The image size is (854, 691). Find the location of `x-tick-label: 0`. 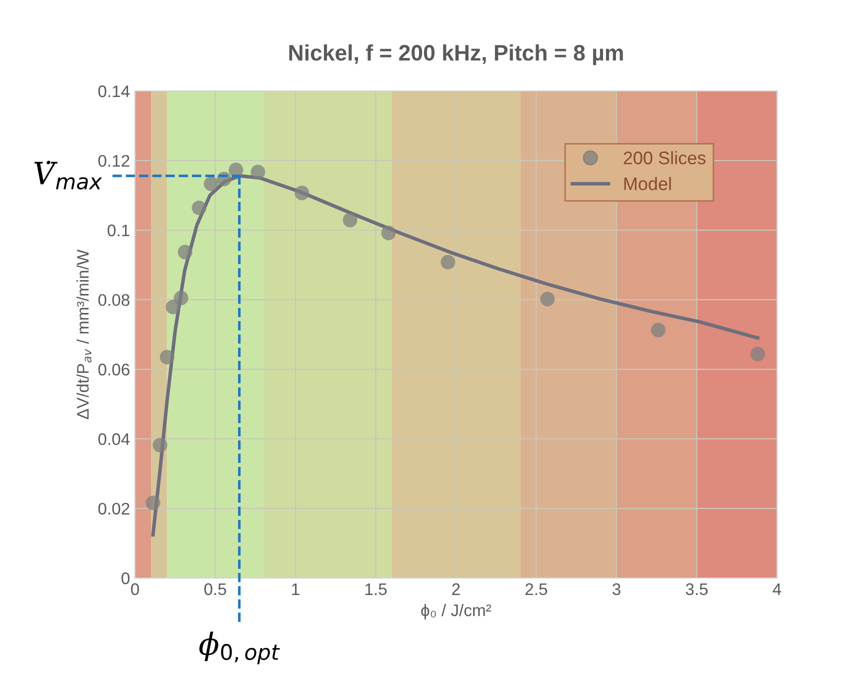

x-tick-label: 0 is located at coordinates (135, 589).